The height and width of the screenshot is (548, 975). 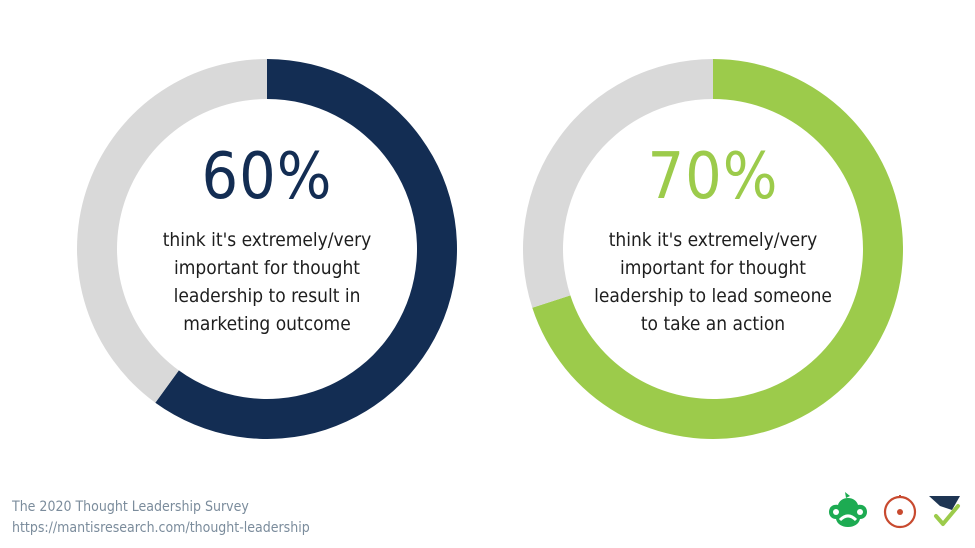 What do you see at coordinates (848, 509) in the screenshot?
I see `surveymonkey-icon` at bounding box center [848, 509].